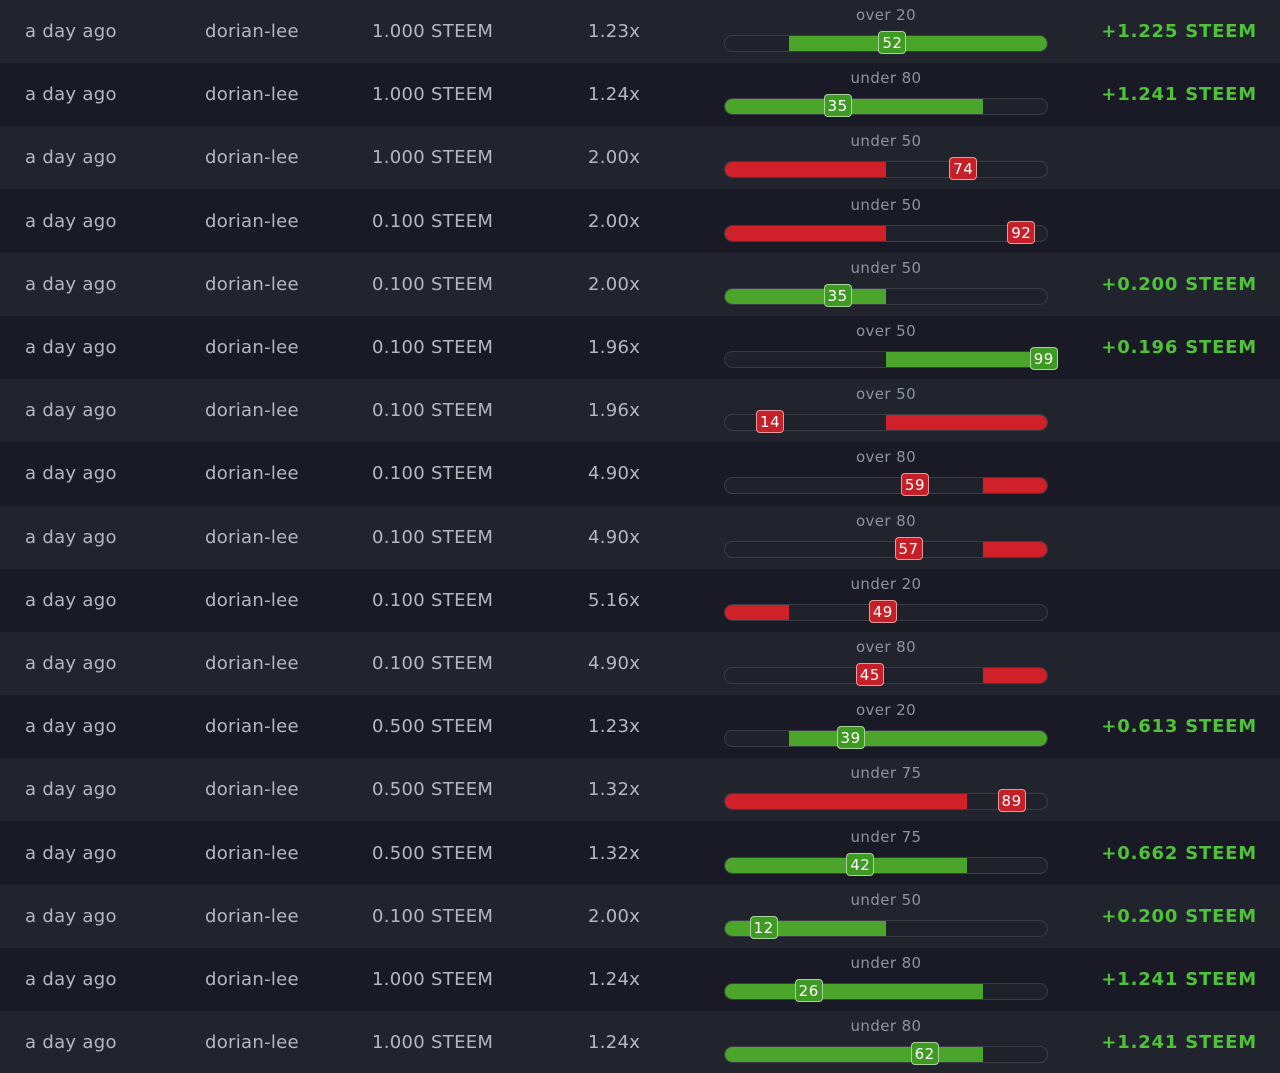 The height and width of the screenshot is (1073, 1280). Describe the element at coordinates (886, 205) in the screenshot. I see `bet-target-label: under 50` at that location.